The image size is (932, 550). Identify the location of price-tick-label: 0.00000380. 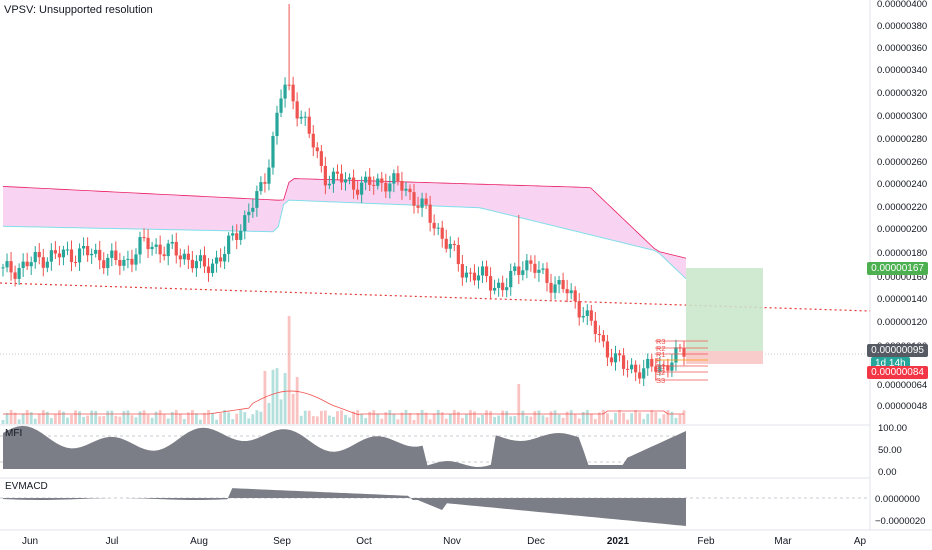
(902, 26).